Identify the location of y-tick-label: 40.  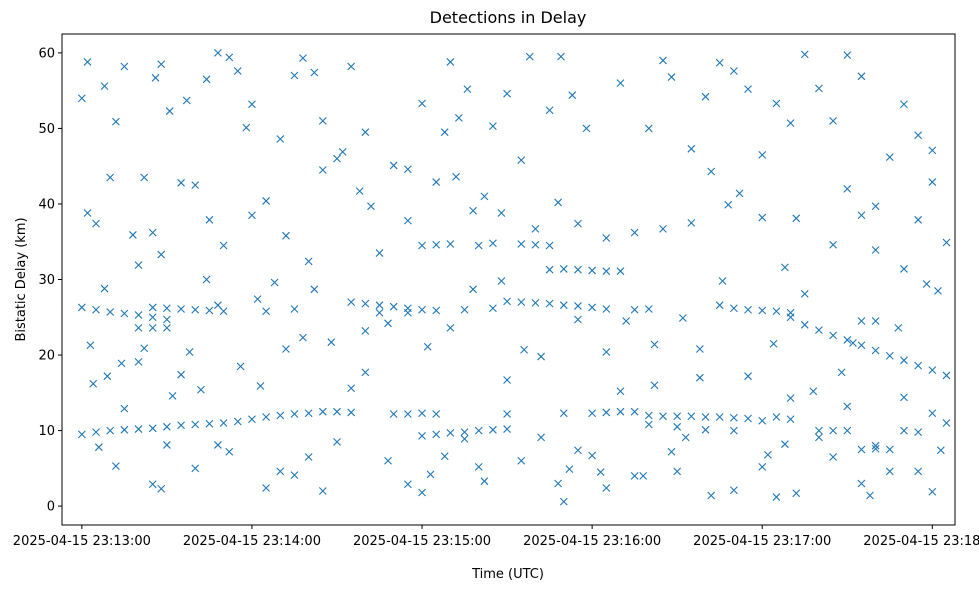
(46, 204).